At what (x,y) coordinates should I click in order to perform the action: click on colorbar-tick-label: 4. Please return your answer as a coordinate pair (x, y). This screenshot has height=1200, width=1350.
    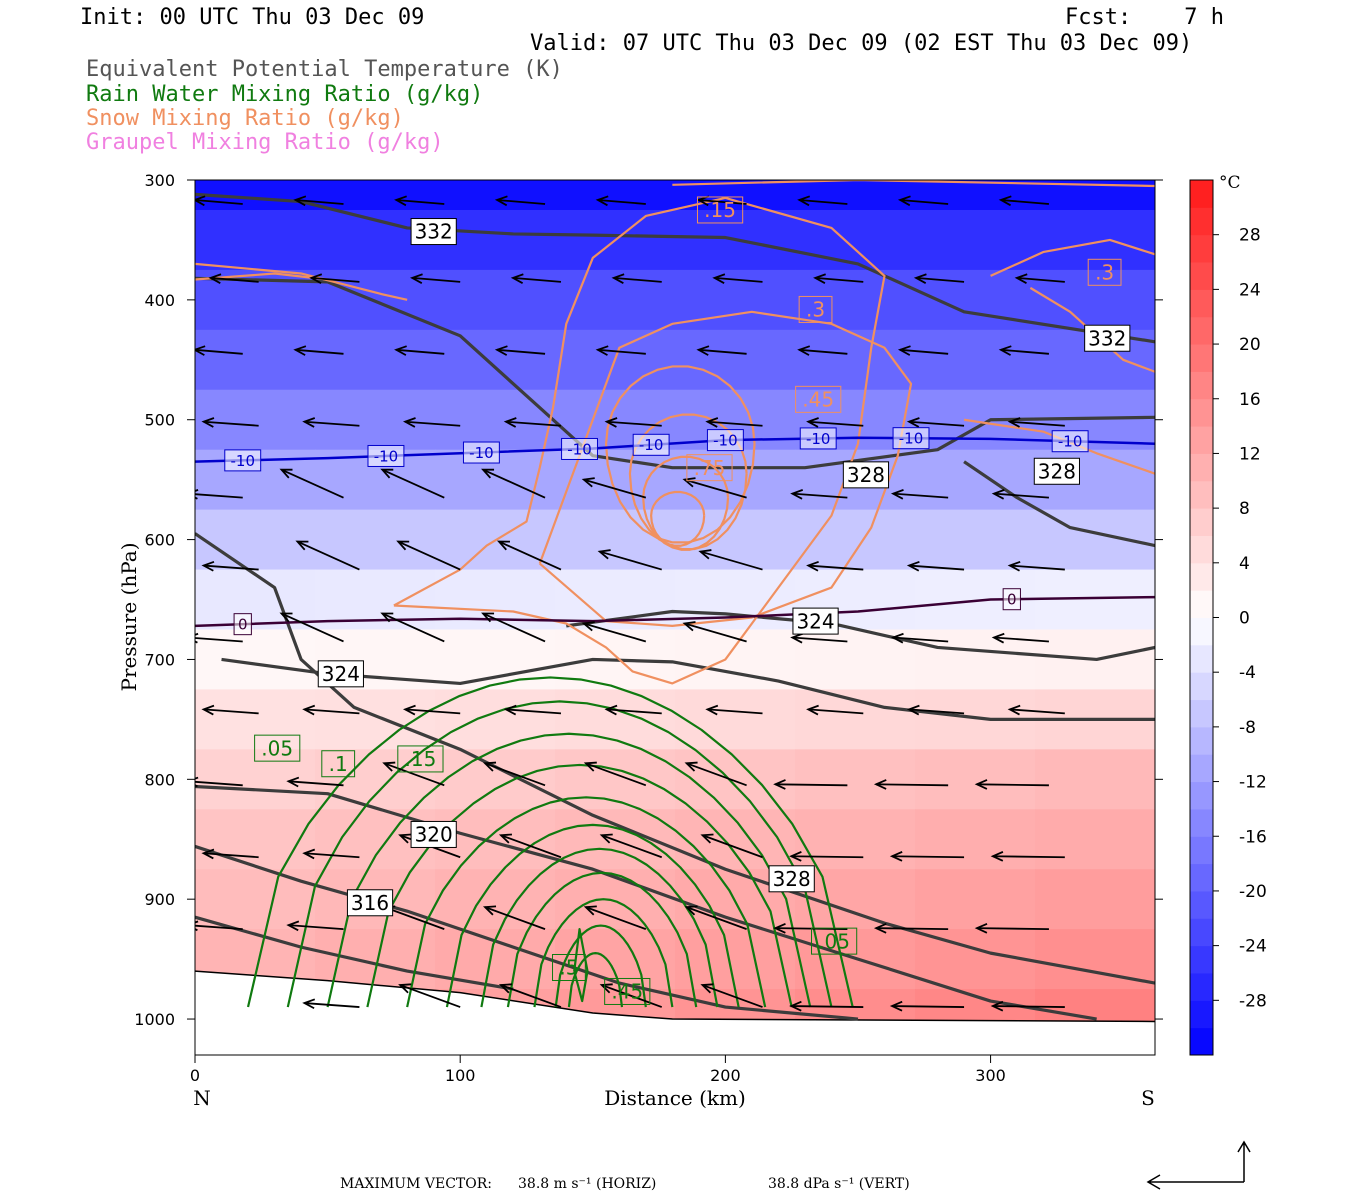
    Looking at the image, I should click on (1244, 564).